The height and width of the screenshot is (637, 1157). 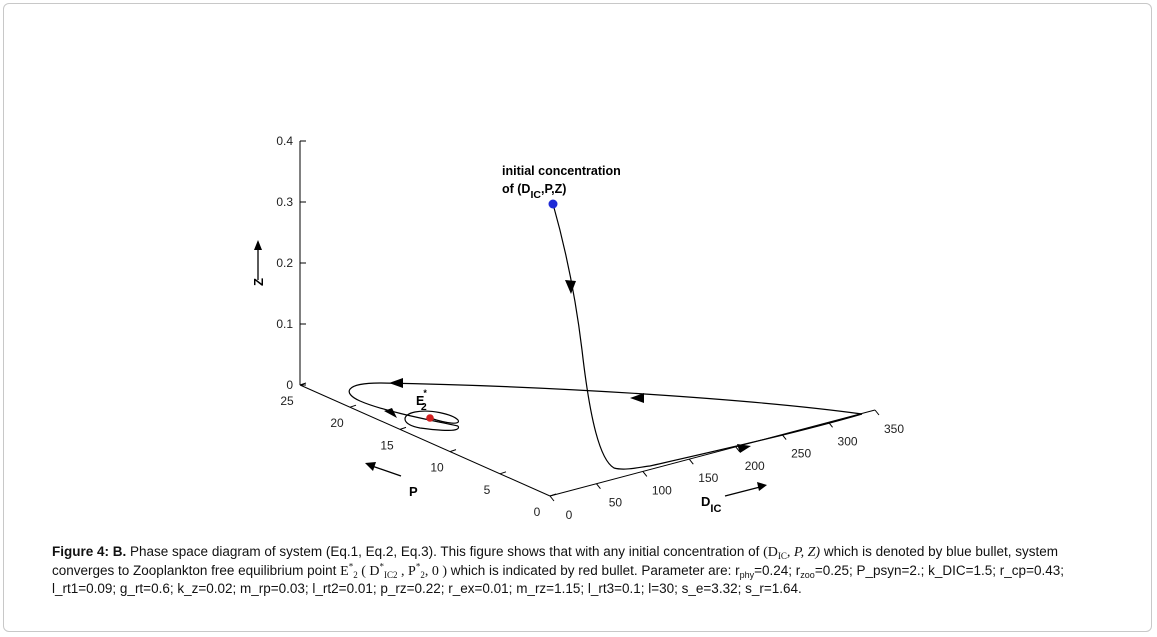 I want to click on caption-rzoo-sub: zoo, so click(x=807, y=574).